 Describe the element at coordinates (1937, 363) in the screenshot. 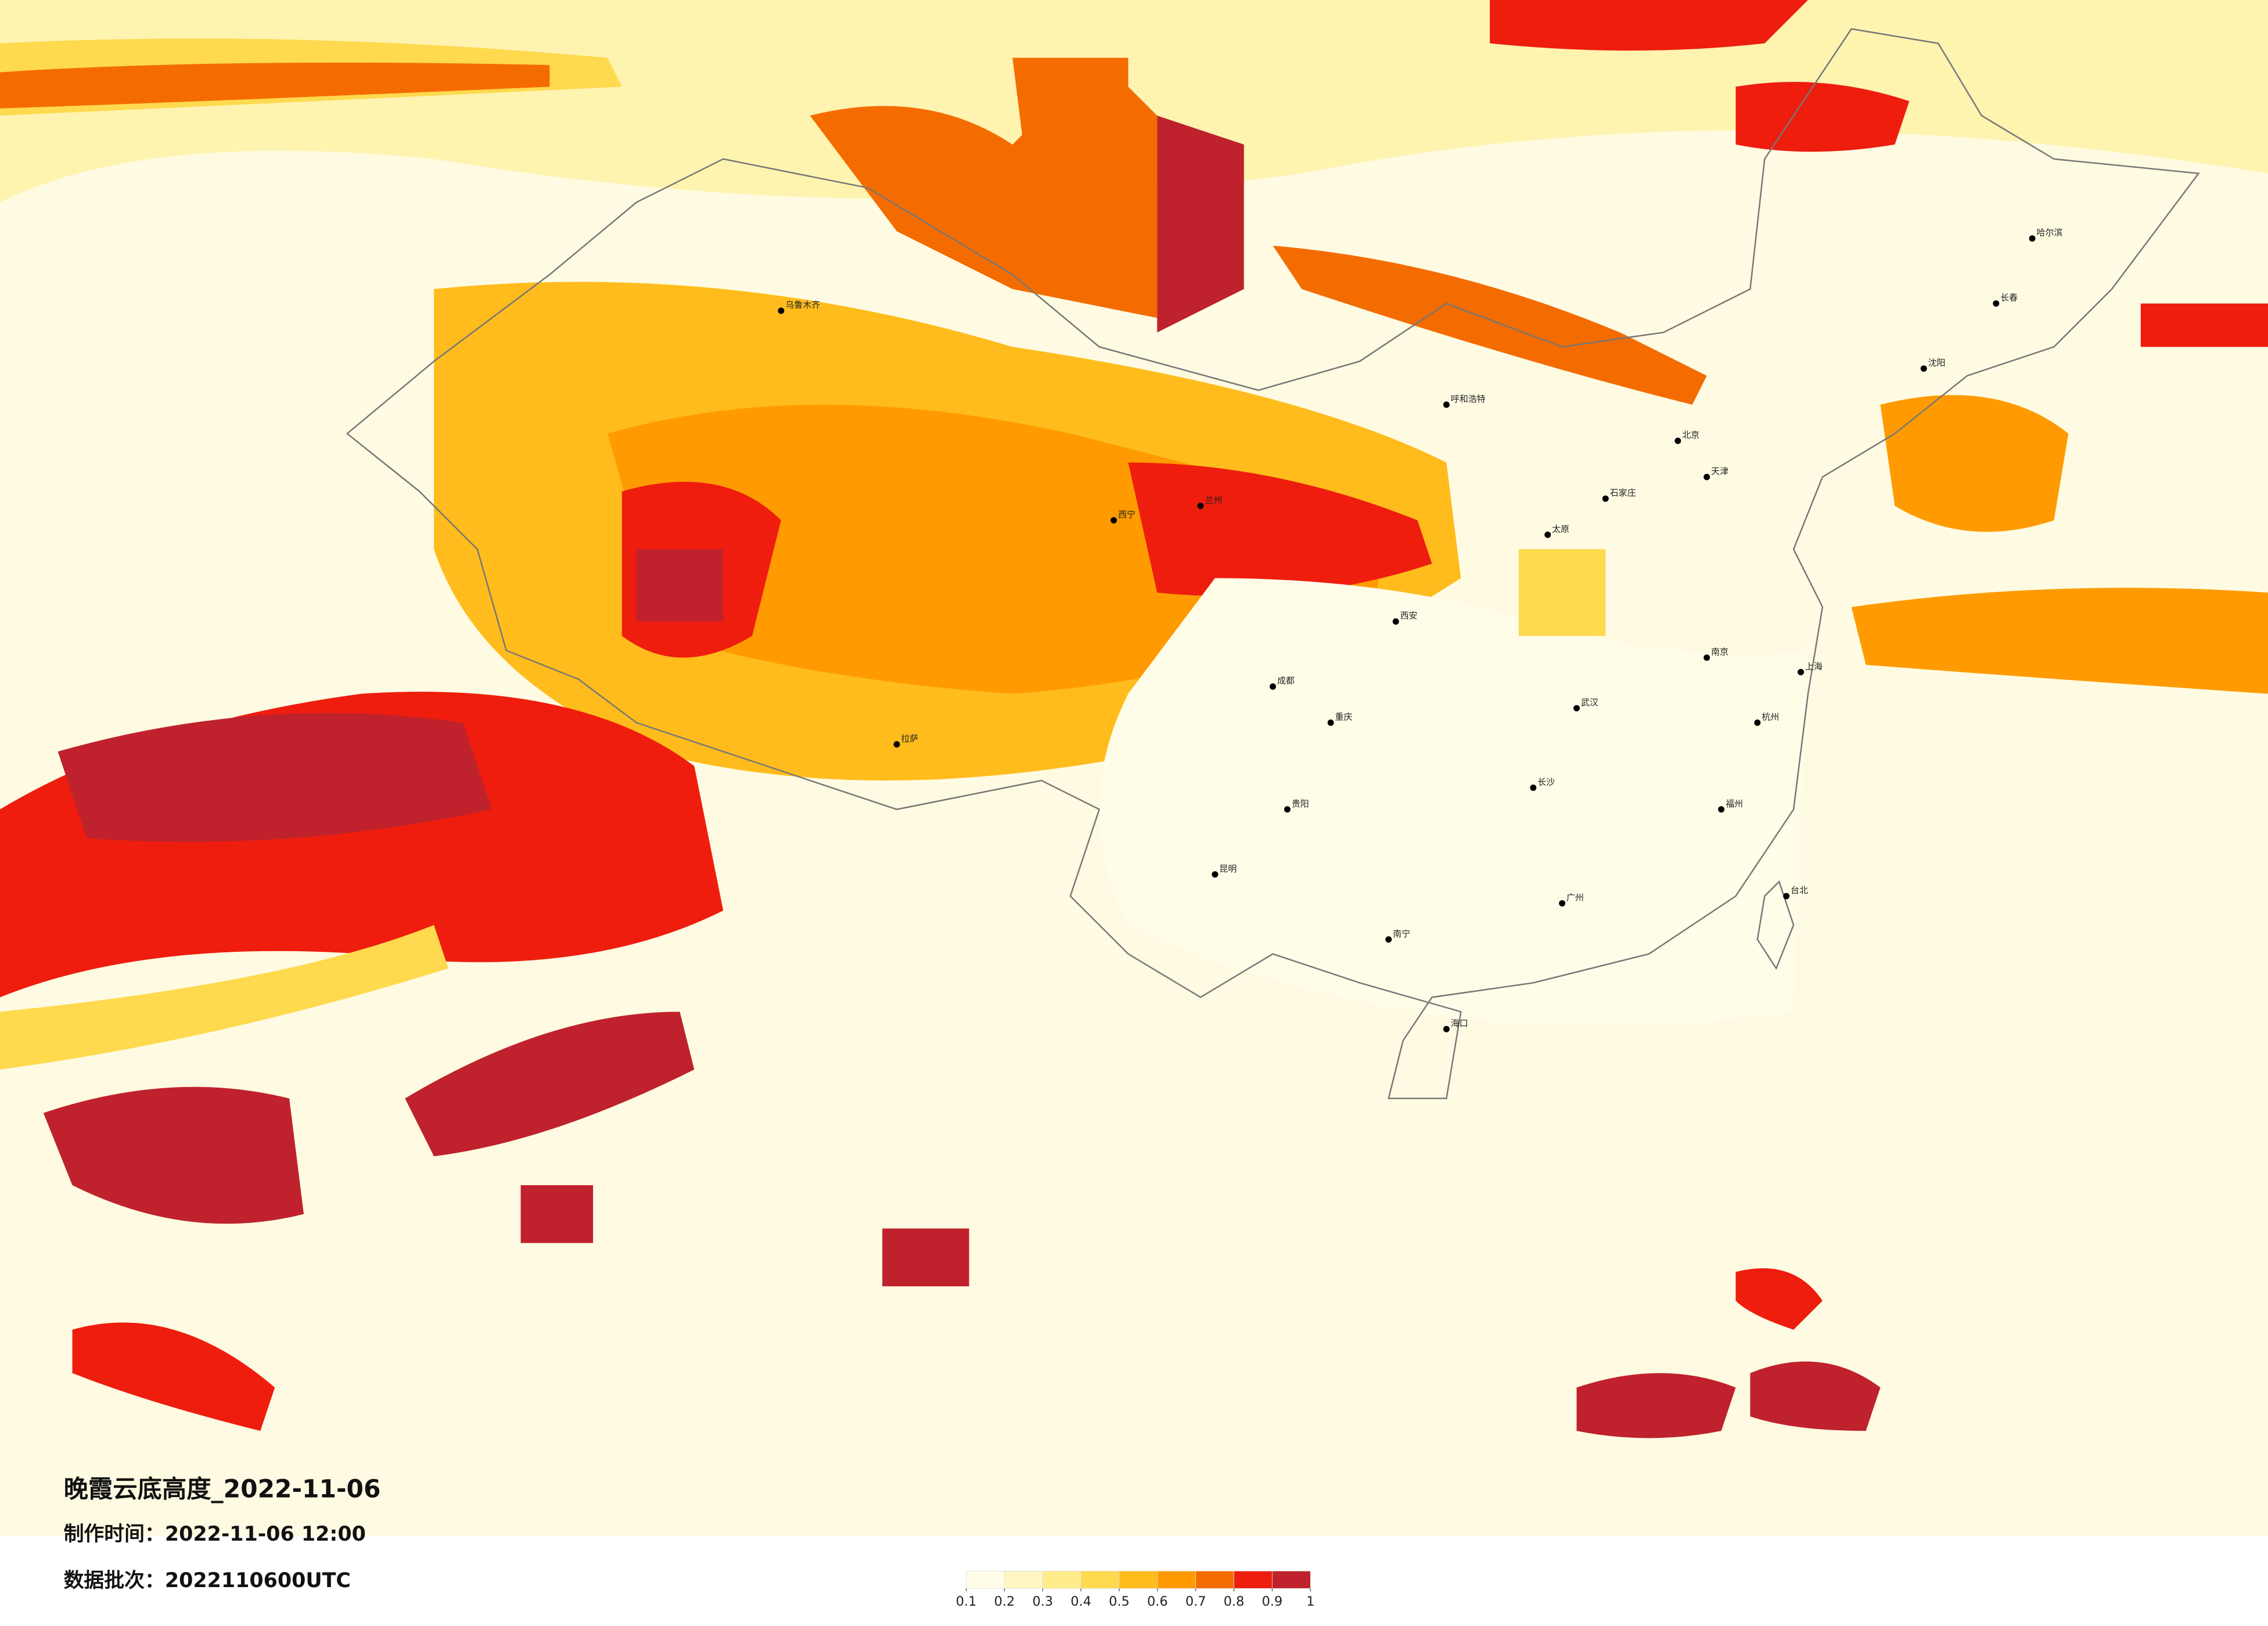

I see `city-label: 沈阳` at that location.